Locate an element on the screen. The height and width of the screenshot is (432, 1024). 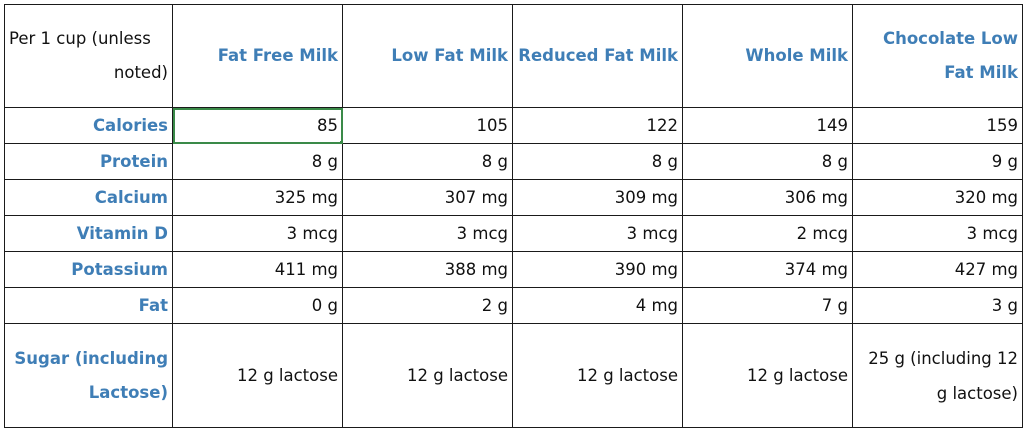
row-header-calories: Calories is located at coordinates (88, 125).